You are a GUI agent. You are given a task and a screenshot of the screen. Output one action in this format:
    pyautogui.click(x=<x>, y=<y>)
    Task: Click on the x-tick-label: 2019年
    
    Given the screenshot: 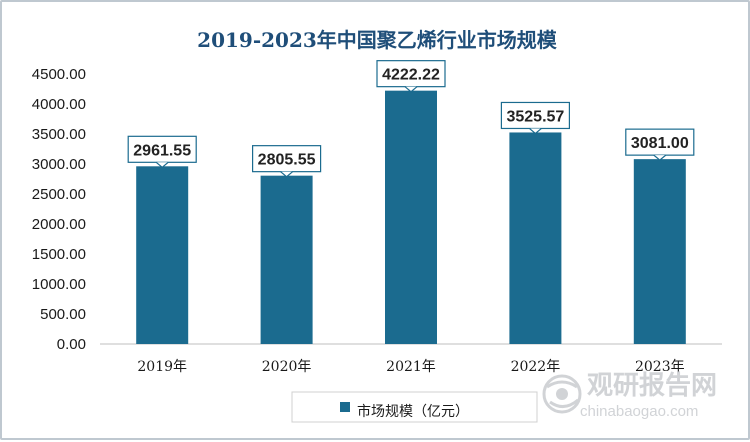 What is the action you would take?
    pyautogui.click(x=162, y=367)
    